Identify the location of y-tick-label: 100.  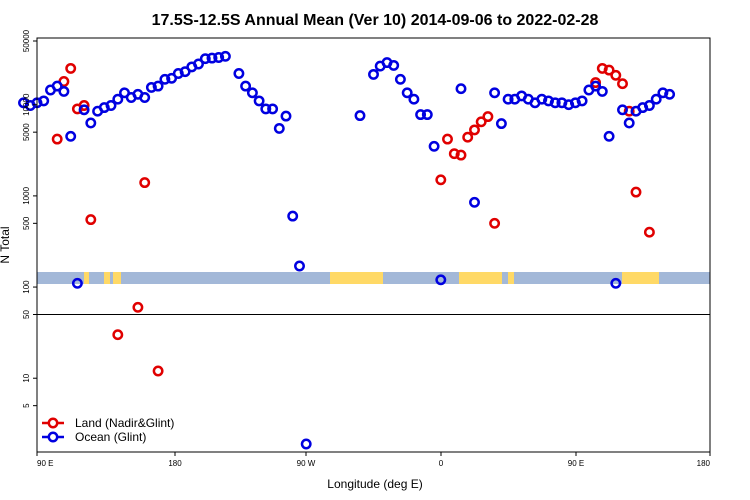
(26, 287).